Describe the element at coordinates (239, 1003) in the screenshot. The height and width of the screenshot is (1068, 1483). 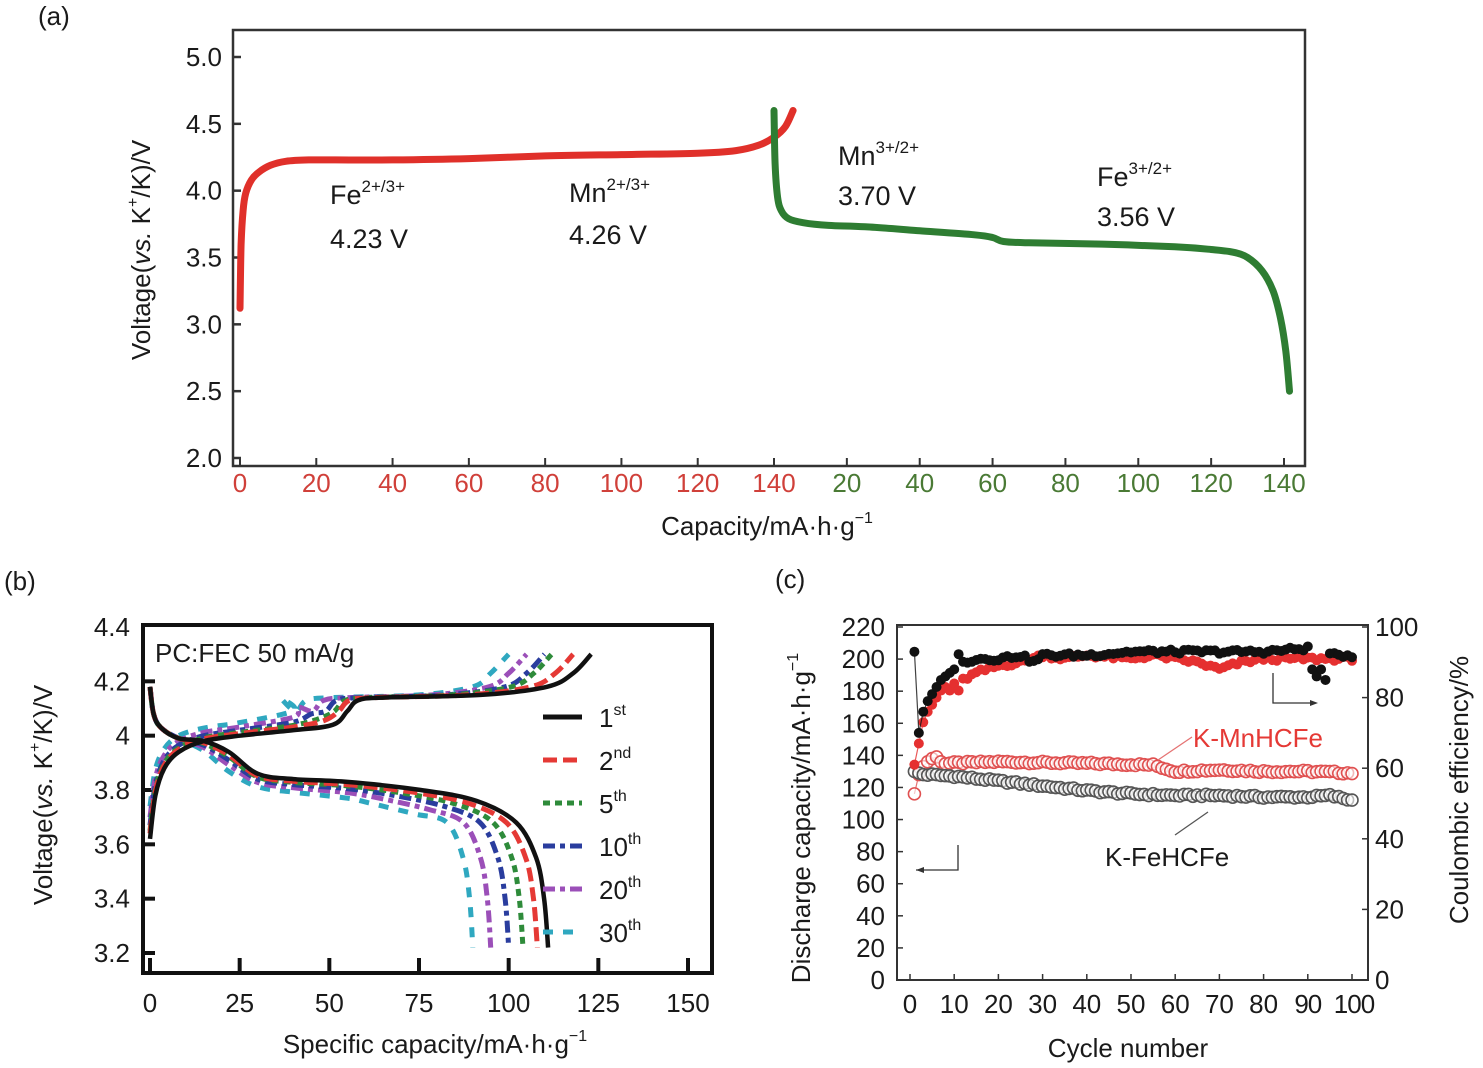
I see `x-tick-label: 25` at that location.